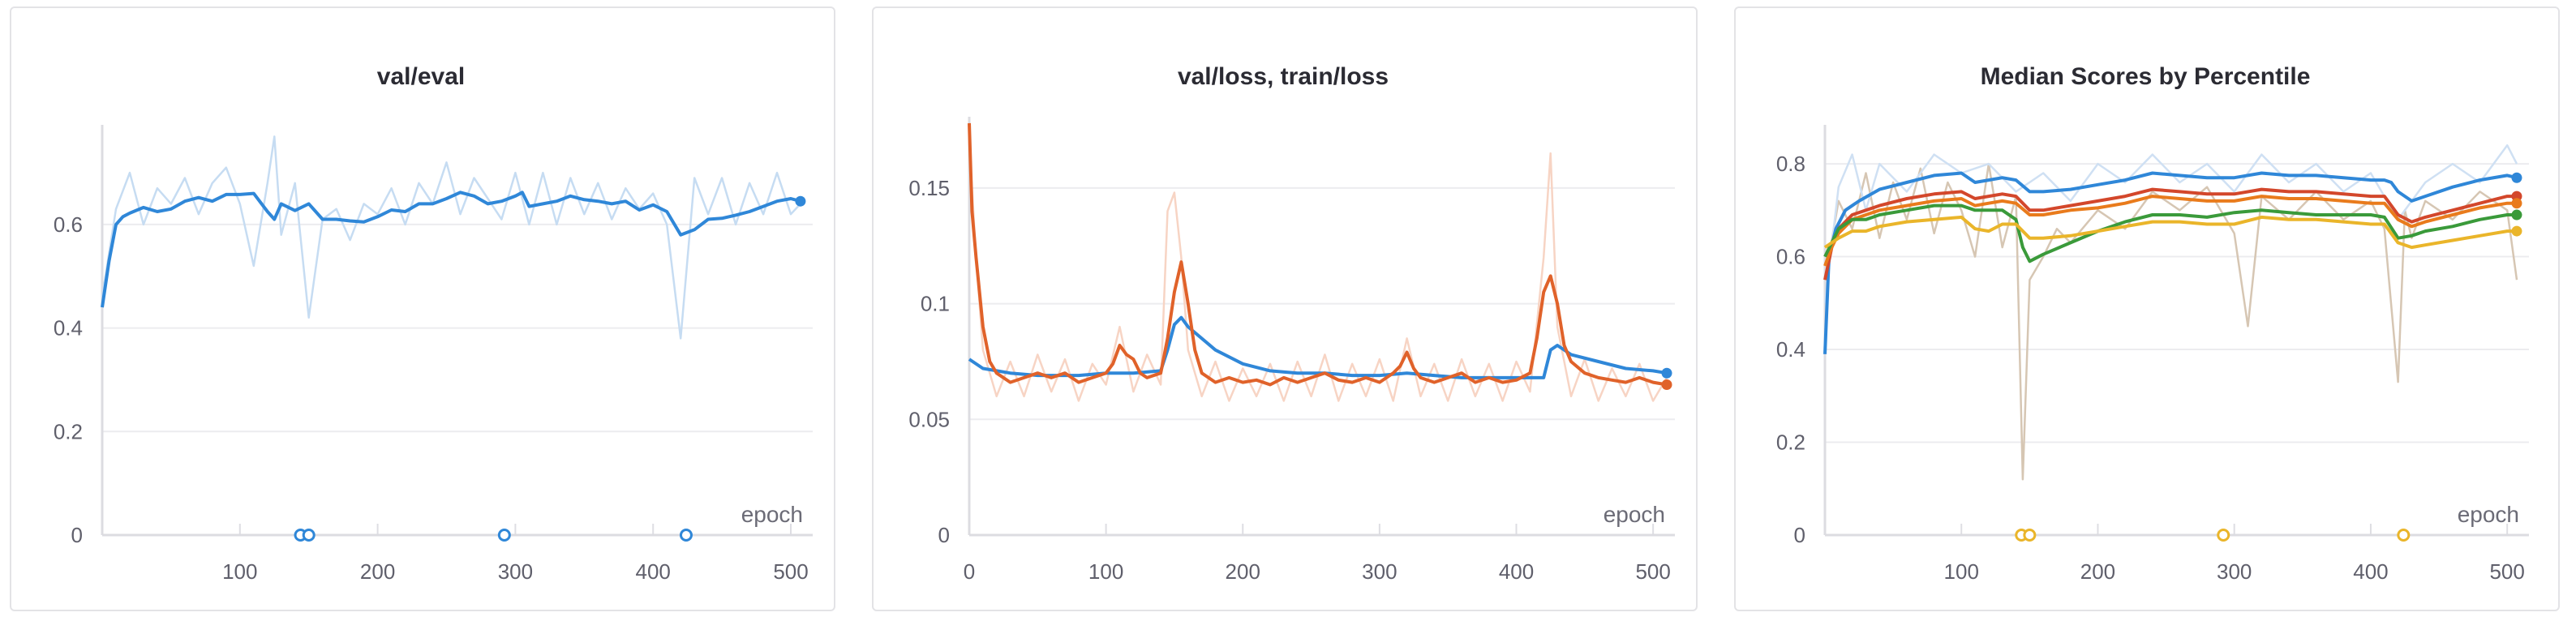 This screenshot has width=2576, height=621. I want to click on chart-title: val/eval, so click(421, 76).